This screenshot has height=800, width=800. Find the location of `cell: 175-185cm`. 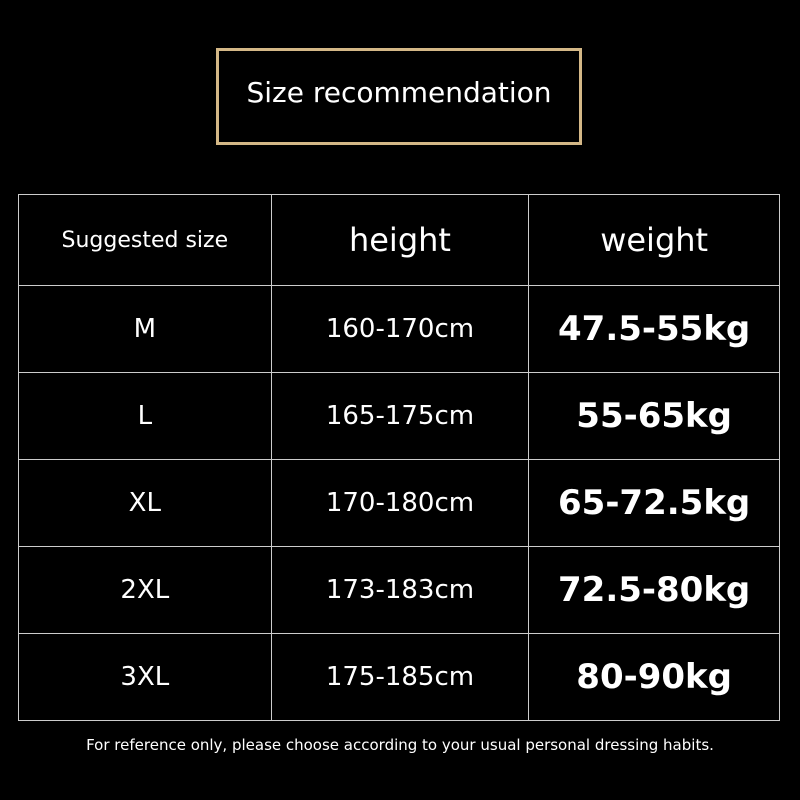

cell: 175-185cm is located at coordinates (400, 677).